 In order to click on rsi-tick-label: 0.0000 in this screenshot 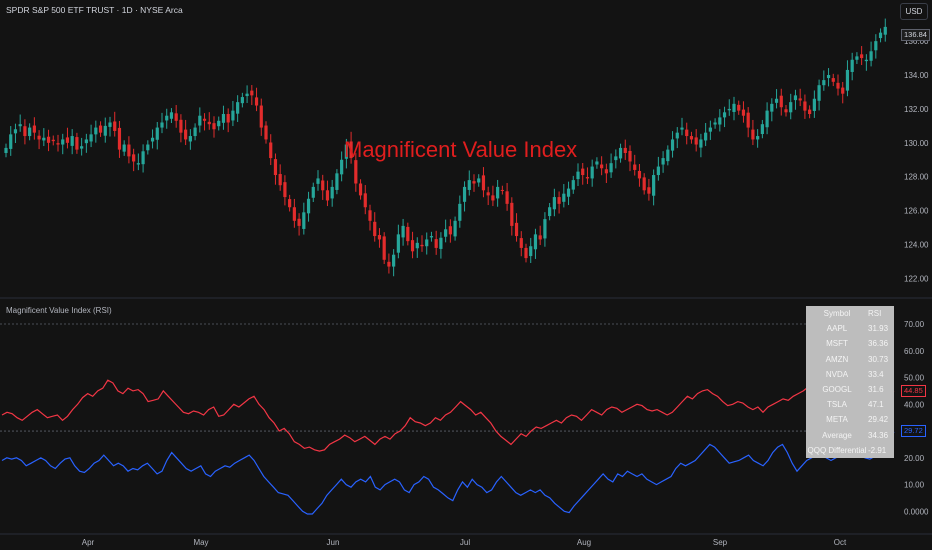, I will do `click(916, 511)`.